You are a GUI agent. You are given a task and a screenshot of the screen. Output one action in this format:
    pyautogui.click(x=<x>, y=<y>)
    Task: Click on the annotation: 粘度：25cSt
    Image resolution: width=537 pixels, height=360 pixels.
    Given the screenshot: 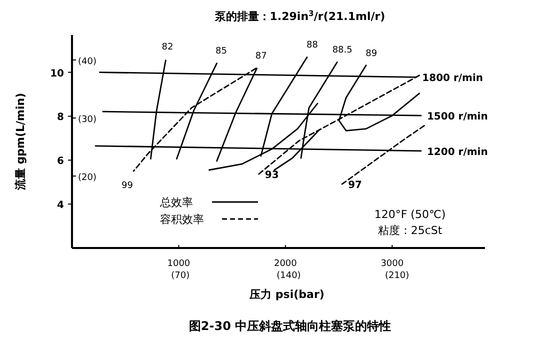 What is the action you would take?
    pyautogui.click(x=410, y=230)
    